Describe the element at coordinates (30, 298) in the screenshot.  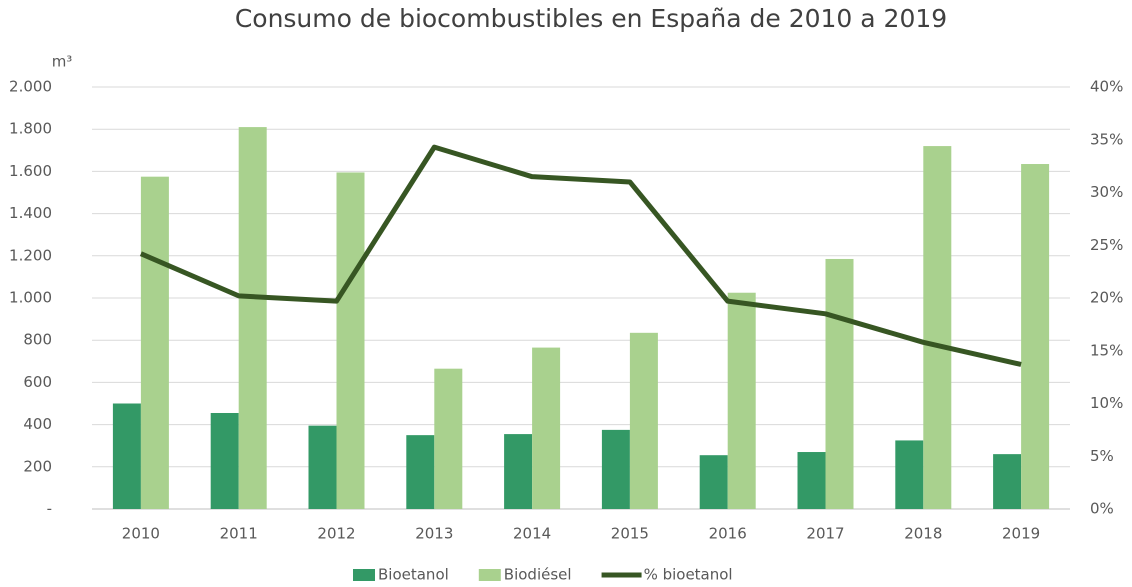
I see `y-tick-label: 1.000` at that location.